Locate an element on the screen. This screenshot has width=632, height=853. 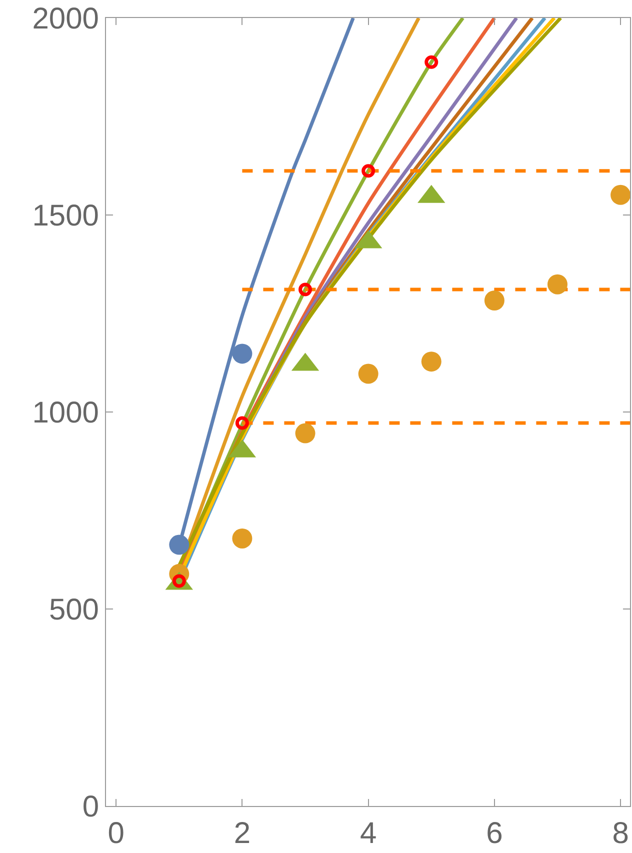
x-tick-label: 2 is located at coordinates (242, 833).